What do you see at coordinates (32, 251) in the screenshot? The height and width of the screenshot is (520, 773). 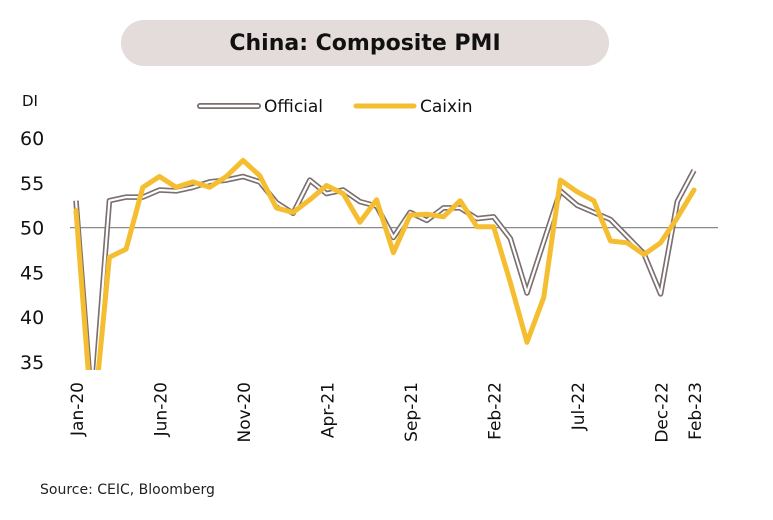 I see `y-axis-ticks: 35 40 45 50 55 60` at bounding box center [32, 251].